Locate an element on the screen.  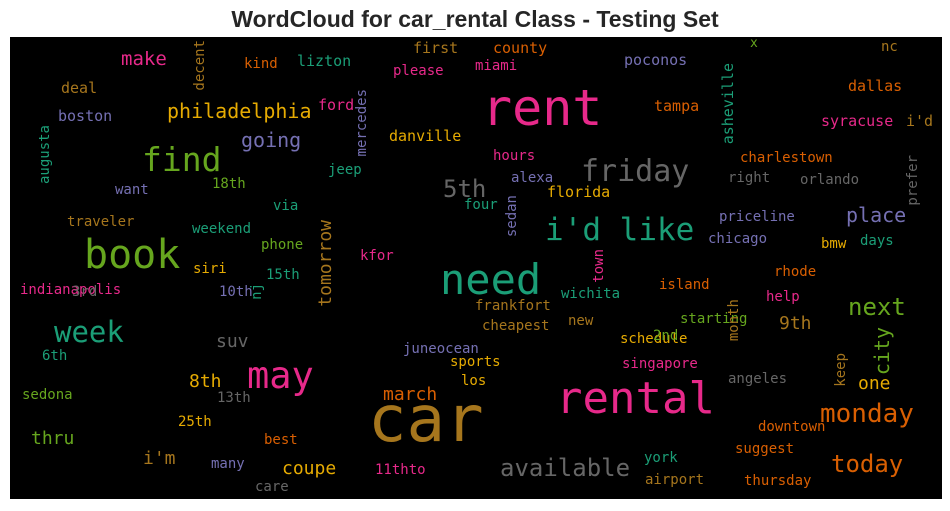
word-county: county is located at coordinates (520, 48).